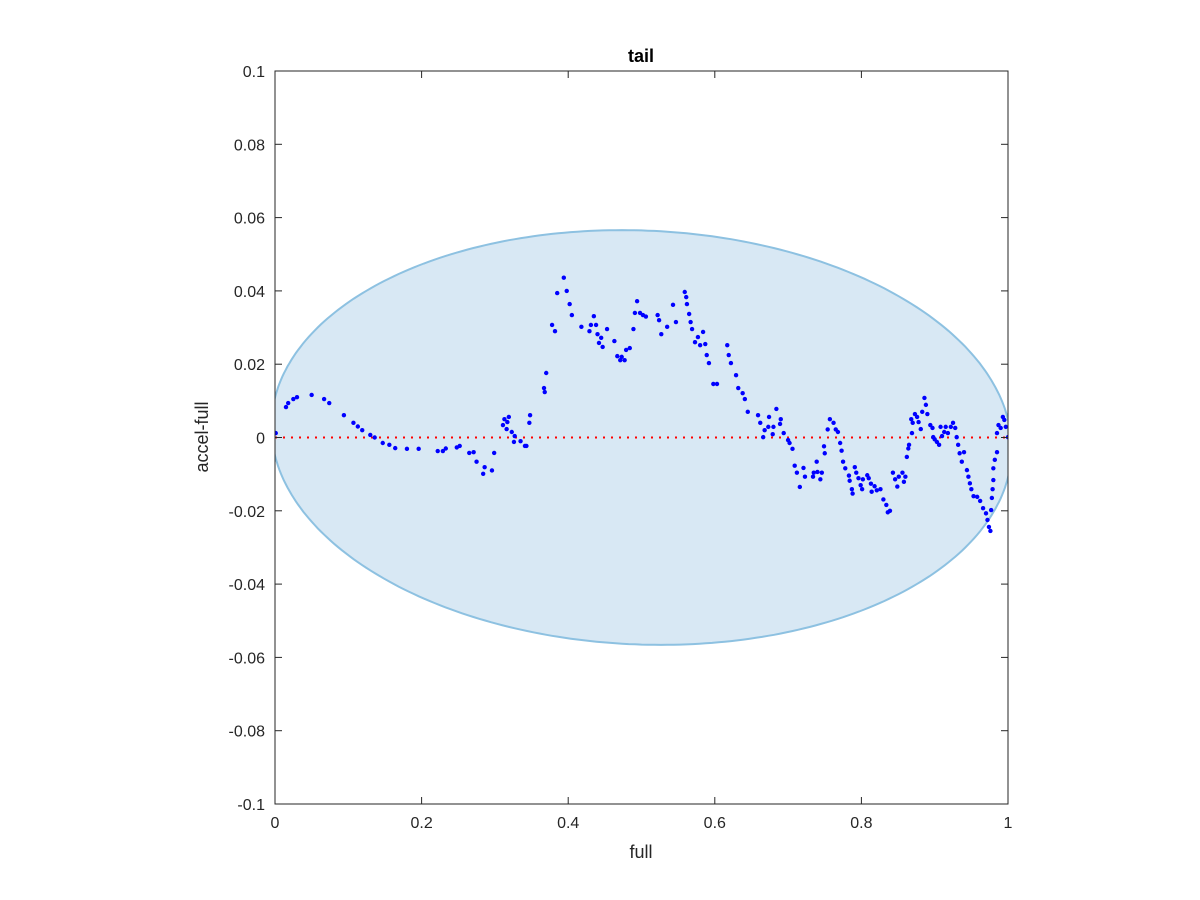  Describe the element at coordinates (275, 823) in the screenshot. I see `x-tick-label: 0` at that location.